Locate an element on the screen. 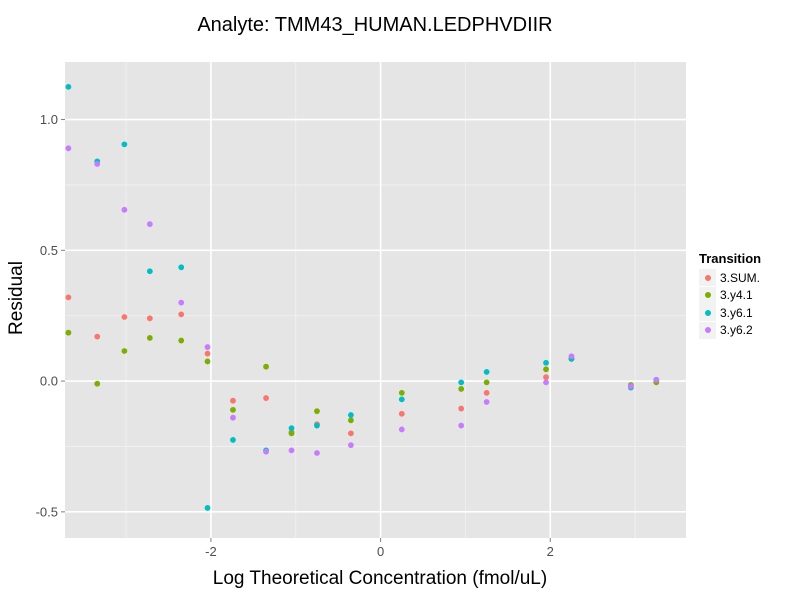 The width and height of the screenshot is (800, 600). legend-label: 3.SUM. is located at coordinates (740, 277).